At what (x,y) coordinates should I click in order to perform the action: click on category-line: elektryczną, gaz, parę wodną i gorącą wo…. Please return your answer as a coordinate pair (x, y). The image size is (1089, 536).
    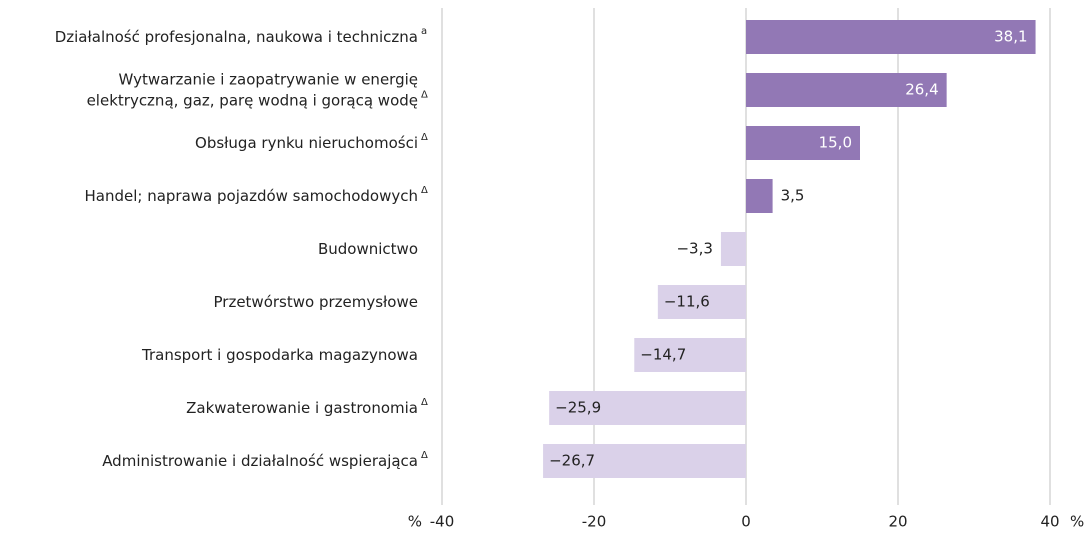
    Looking at the image, I should click on (252, 100).